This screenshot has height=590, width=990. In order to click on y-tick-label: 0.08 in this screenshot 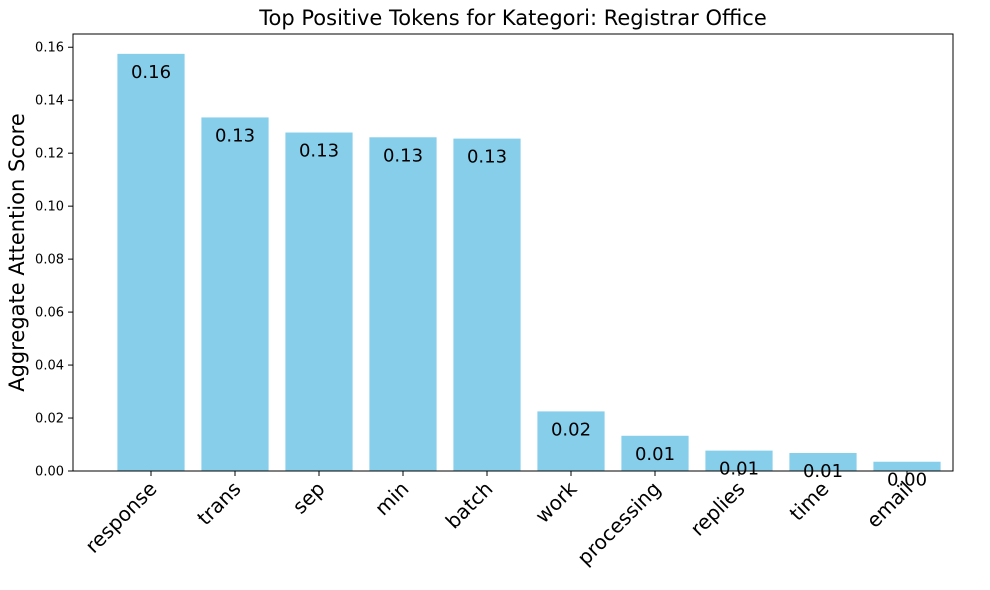, I will do `click(49, 260)`.